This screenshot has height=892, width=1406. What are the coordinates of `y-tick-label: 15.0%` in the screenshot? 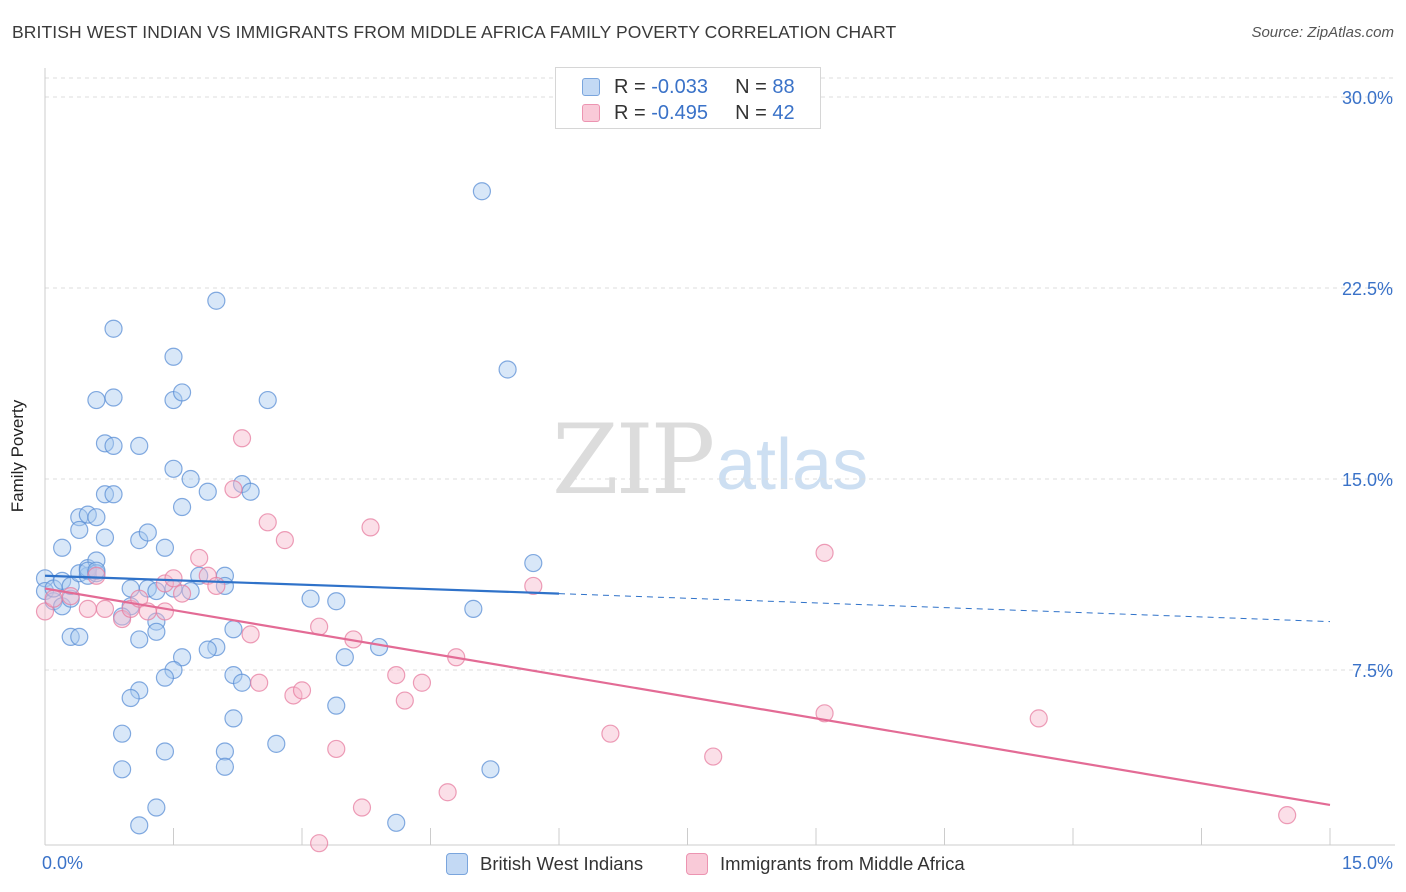 It's located at (1367, 480).